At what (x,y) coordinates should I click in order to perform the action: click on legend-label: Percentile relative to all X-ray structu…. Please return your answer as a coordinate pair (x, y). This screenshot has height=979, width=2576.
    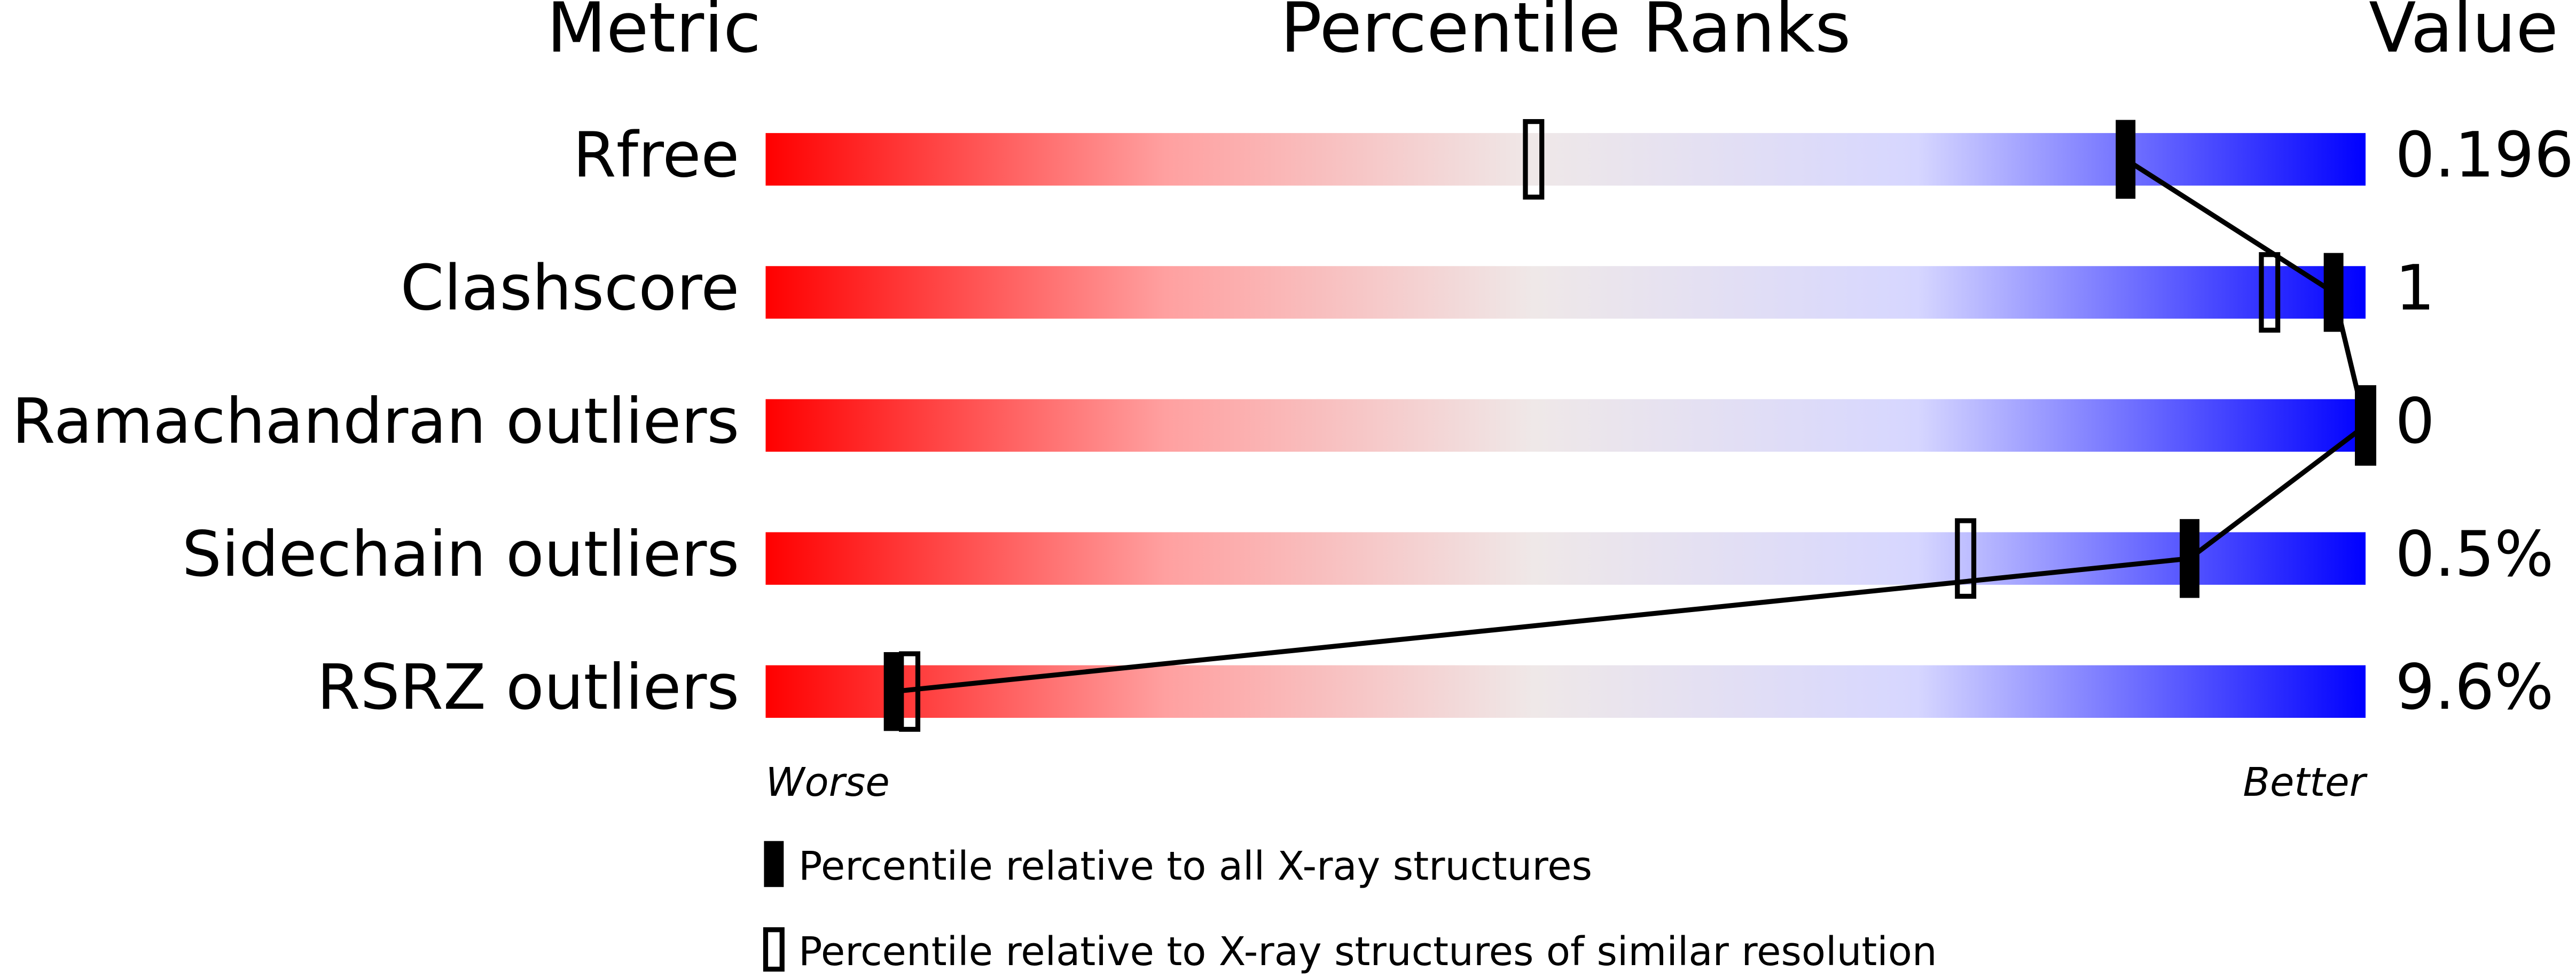
    Looking at the image, I should click on (1195, 866).